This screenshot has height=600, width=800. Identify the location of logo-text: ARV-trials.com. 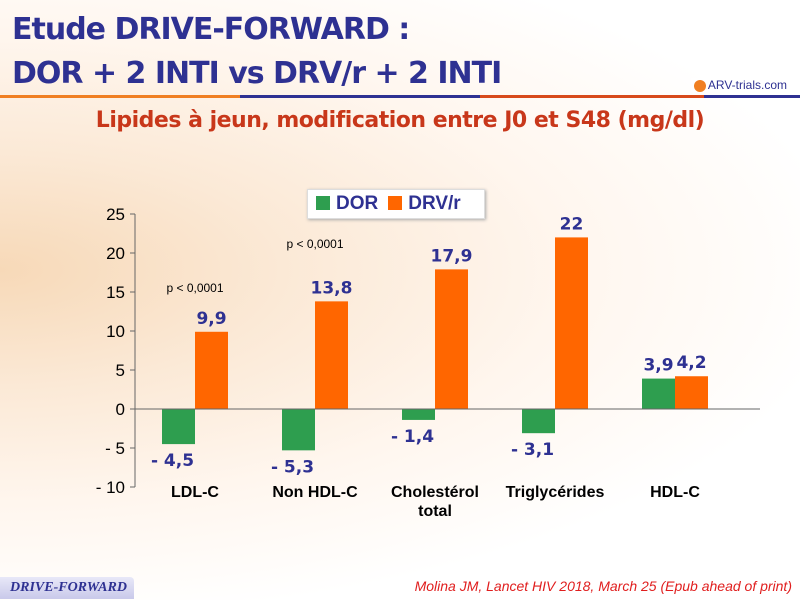
(747, 85).